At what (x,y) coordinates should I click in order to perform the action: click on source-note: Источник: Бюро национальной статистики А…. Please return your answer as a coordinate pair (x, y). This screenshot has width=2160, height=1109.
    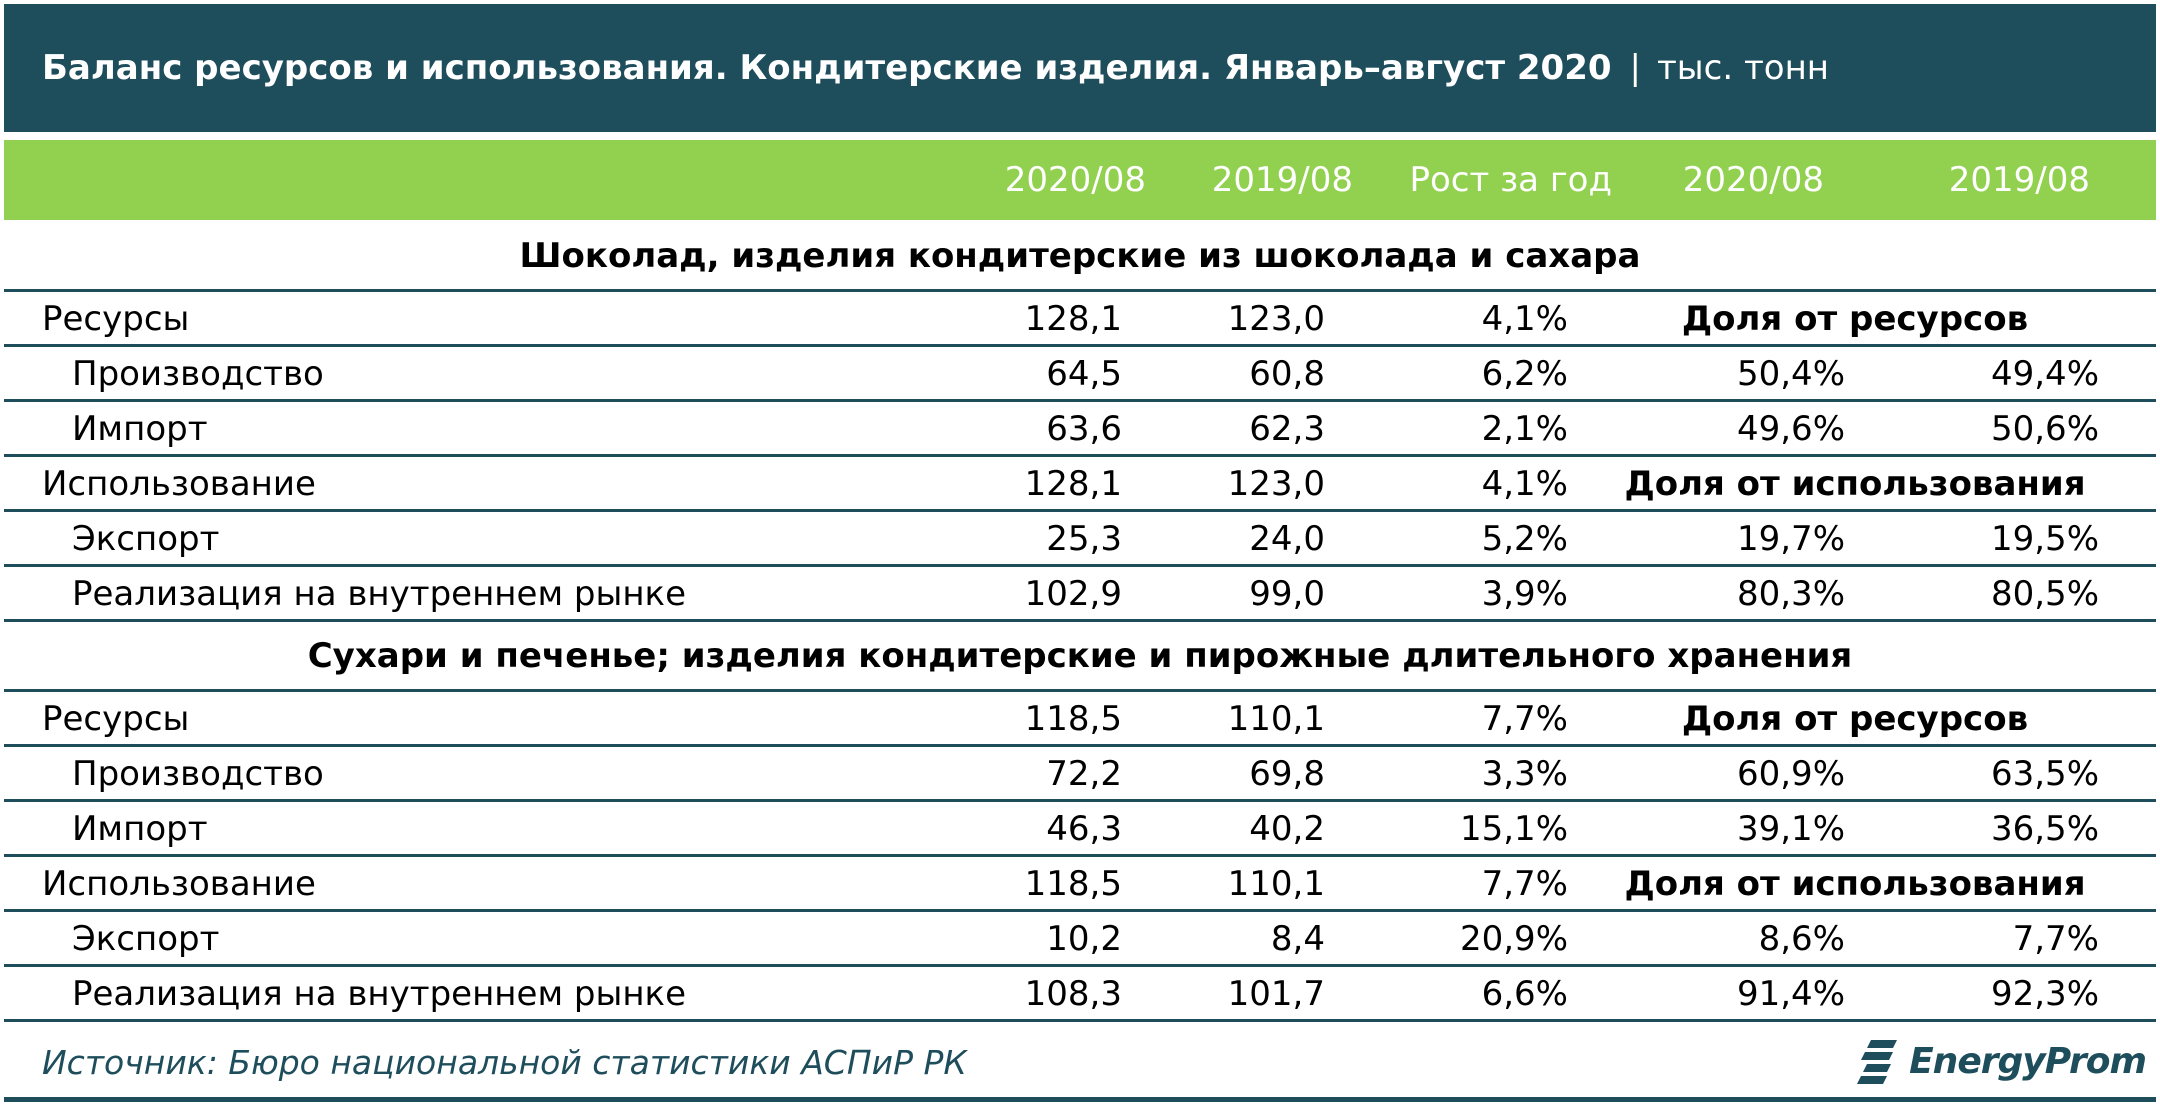
    Looking at the image, I should click on (504, 1062).